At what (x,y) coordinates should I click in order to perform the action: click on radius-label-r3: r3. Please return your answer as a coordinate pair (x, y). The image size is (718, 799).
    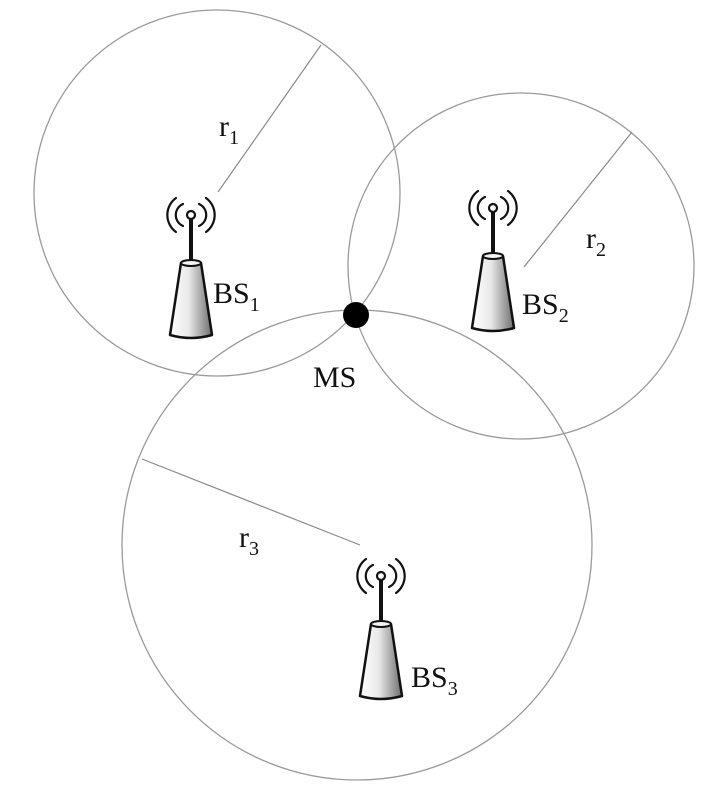
    Looking at the image, I should click on (249, 540).